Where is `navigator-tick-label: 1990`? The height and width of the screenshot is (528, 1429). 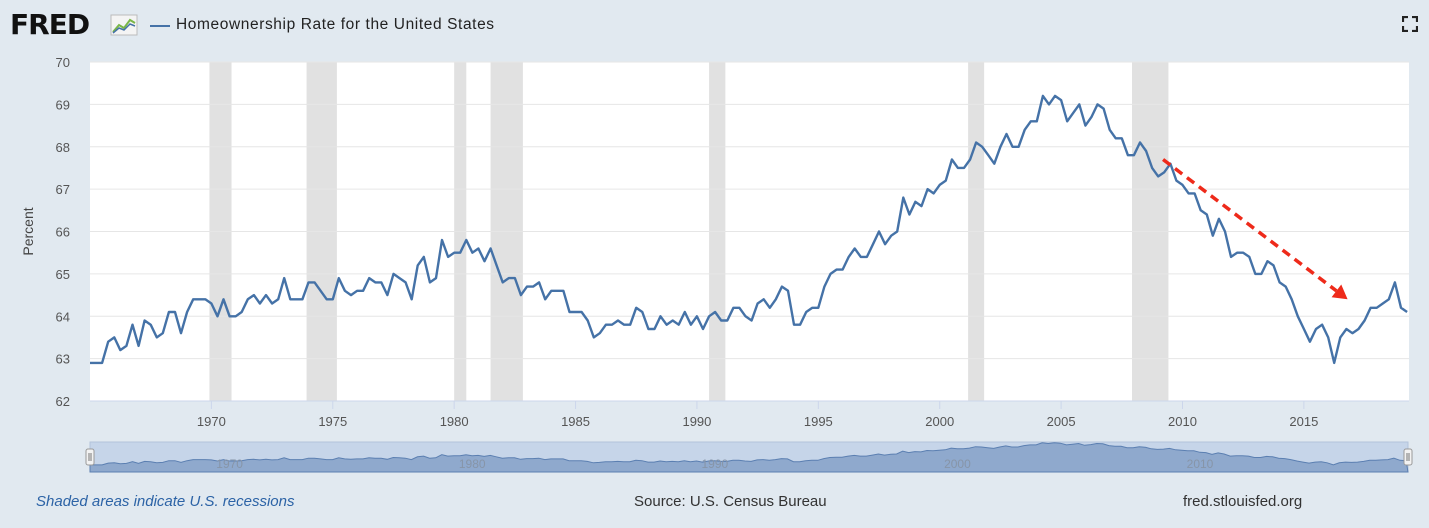
navigator-tick-label: 1990 is located at coordinates (714, 464).